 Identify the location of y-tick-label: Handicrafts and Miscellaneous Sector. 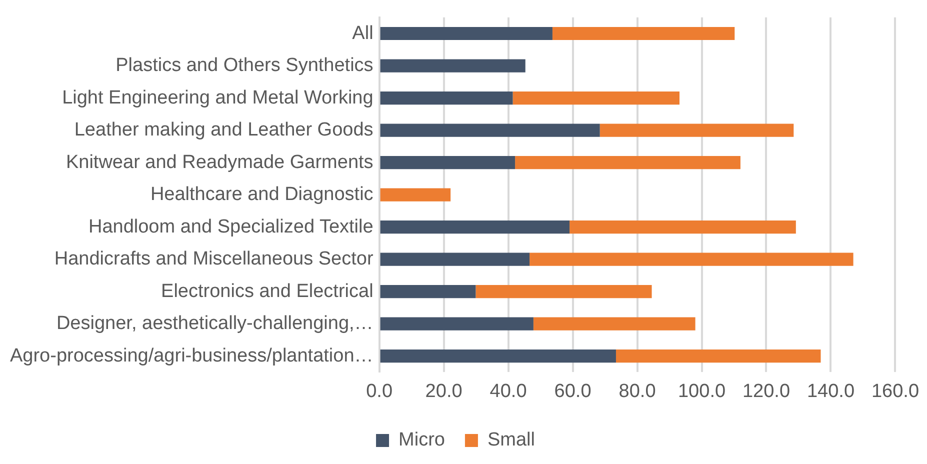
(214, 259).